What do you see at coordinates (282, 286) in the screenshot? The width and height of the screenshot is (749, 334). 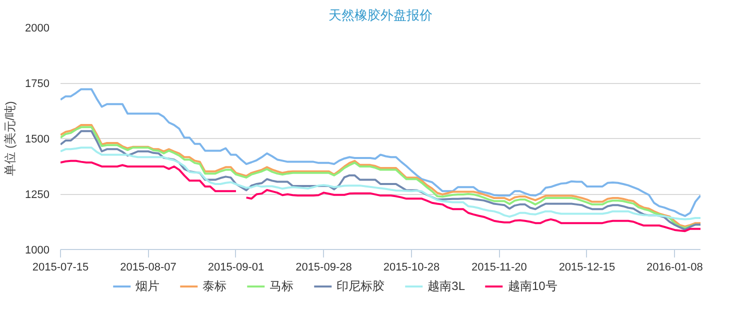 I see `legend-label: 马标` at bounding box center [282, 286].